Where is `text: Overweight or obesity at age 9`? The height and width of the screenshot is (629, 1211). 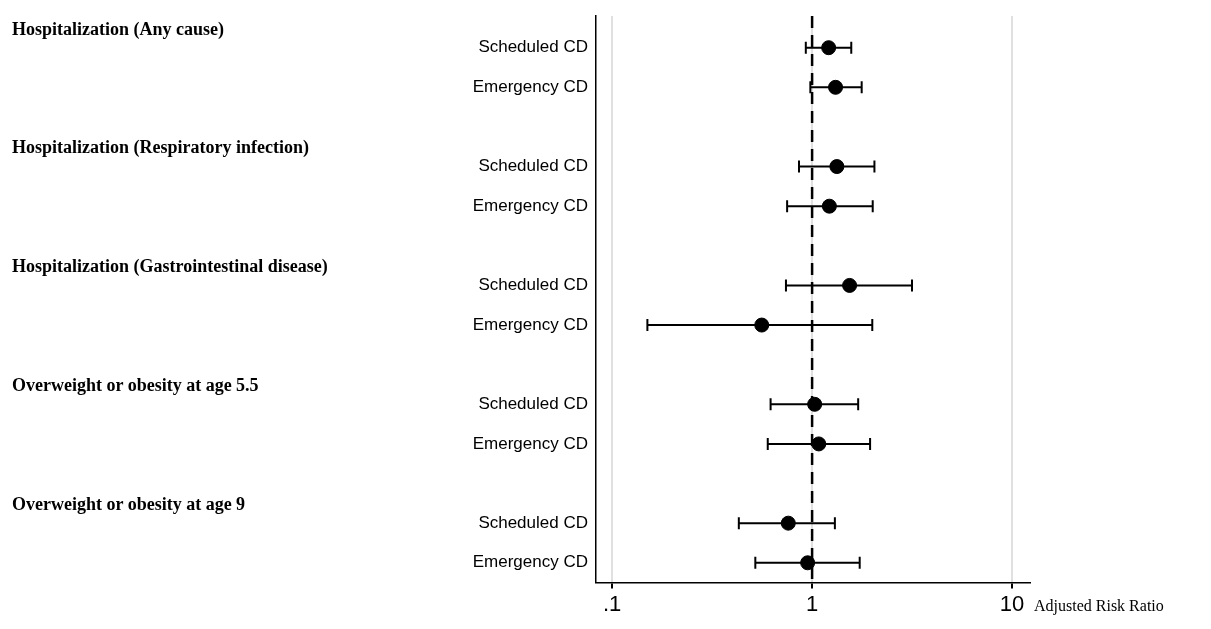 text: Overweight or obesity at age 9 is located at coordinates (129, 503).